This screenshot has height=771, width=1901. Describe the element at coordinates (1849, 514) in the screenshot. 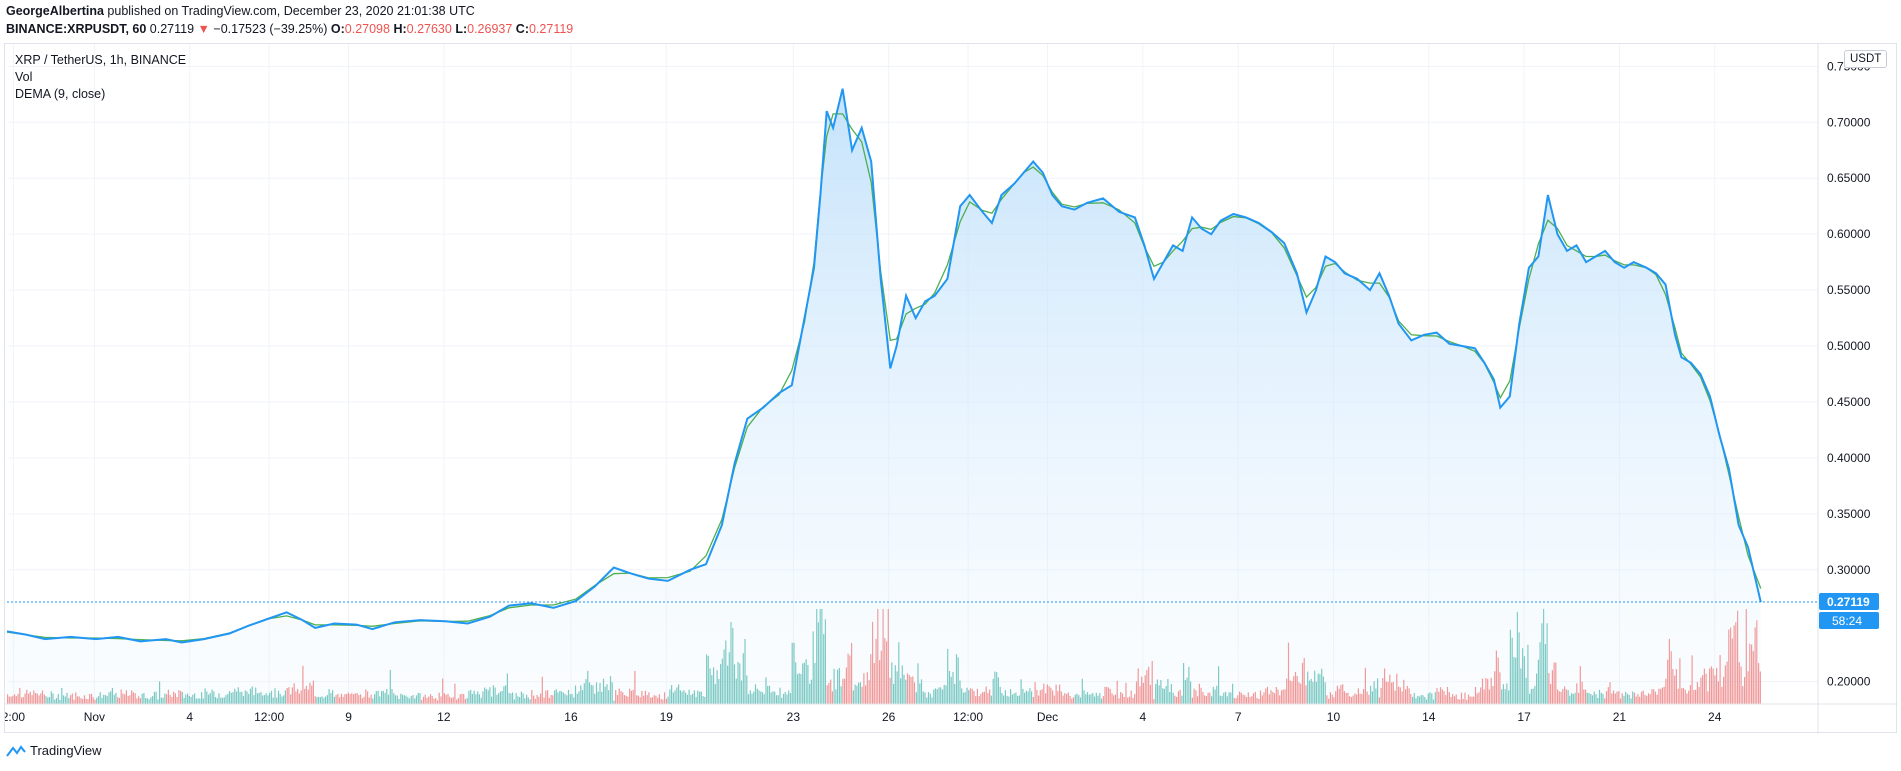

I see `y-tick-label: 0.35000` at that location.